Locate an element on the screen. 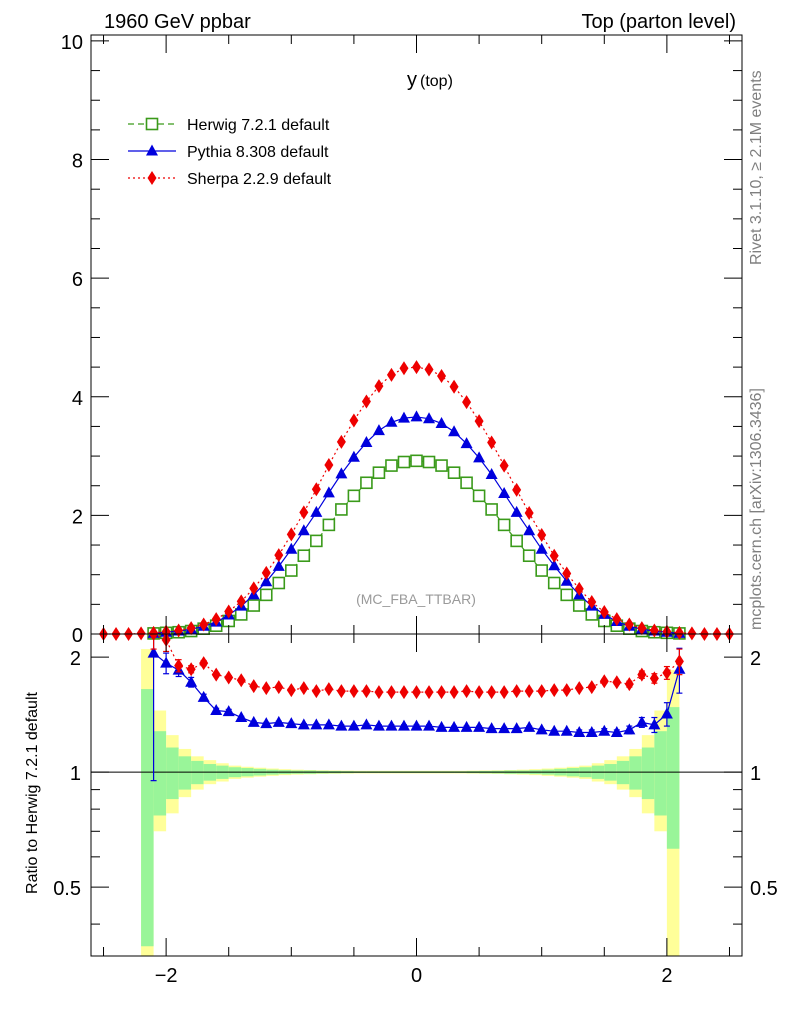  ratio-xtick-label: −2 is located at coordinates (166, 976).